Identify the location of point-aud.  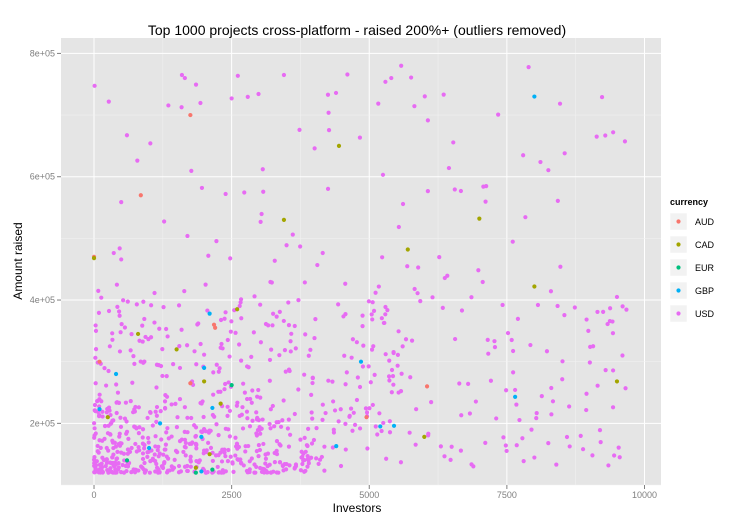
(215, 327).